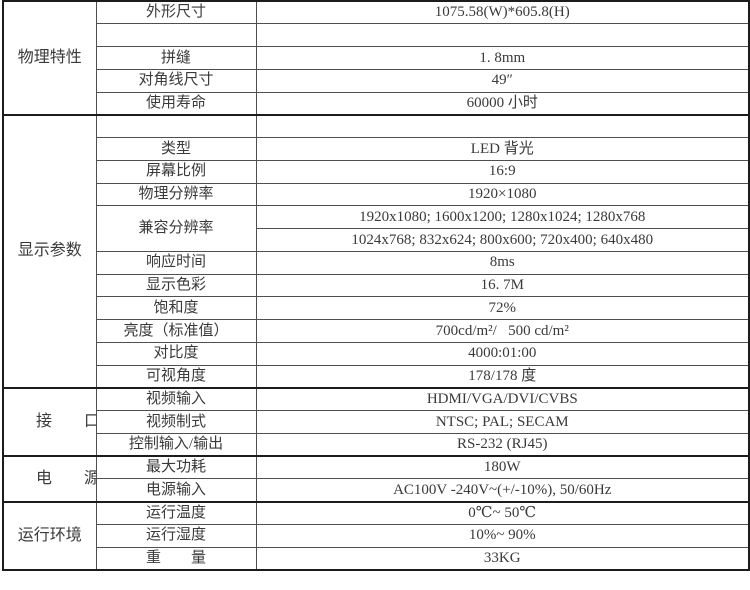 Image resolution: width=750 pixels, height=590 pixels. What do you see at coordinates (502, 308) in the screenshot?
I see `value-cell: 72%` at bounding box center [502, 308].